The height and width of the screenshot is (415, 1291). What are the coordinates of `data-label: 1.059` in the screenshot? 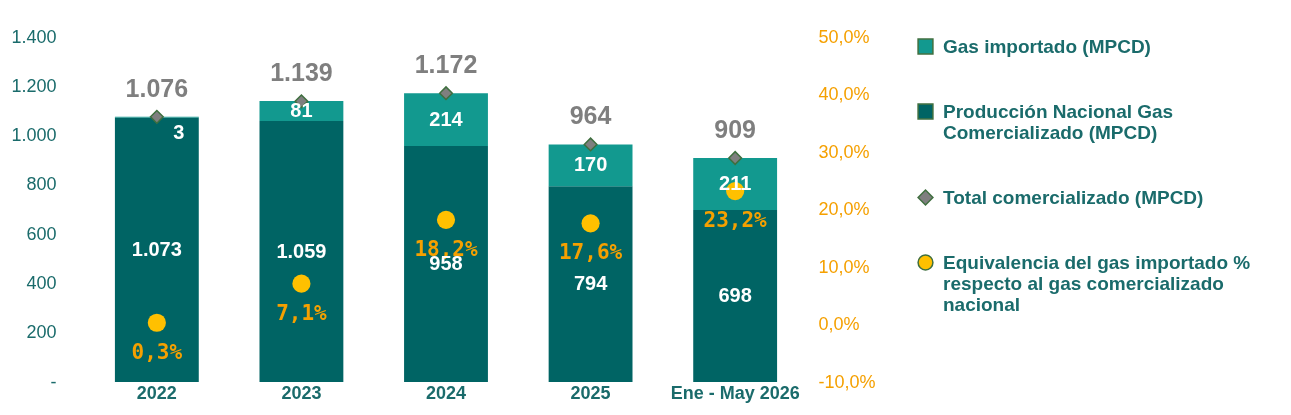 It's located at (301, 250).